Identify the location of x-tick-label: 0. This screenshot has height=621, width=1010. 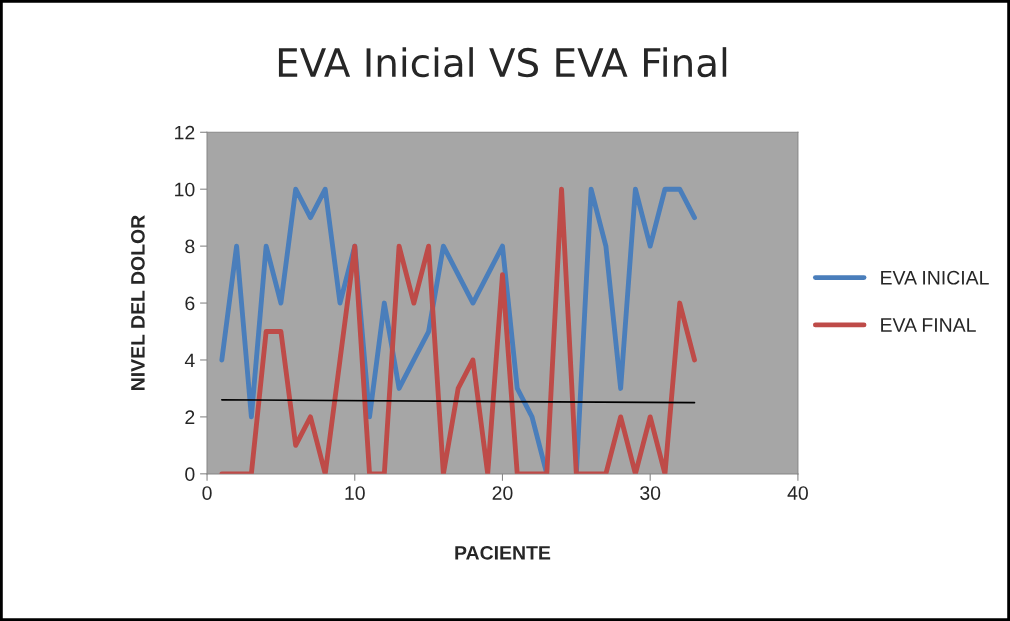
(207, 493).